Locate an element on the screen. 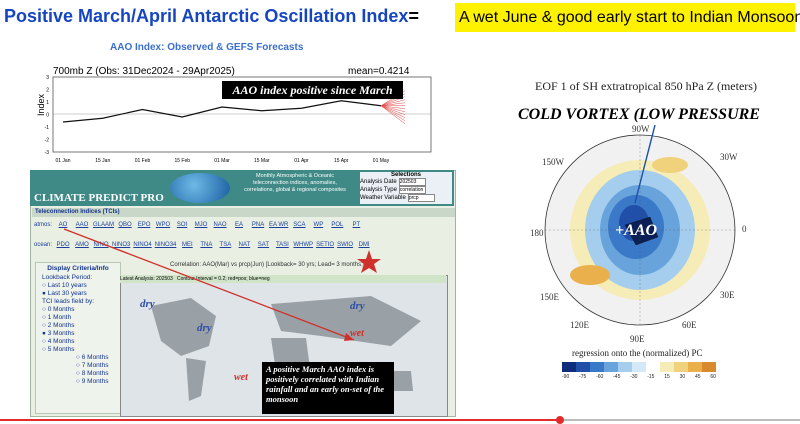  tci-index-link: SETIO is located at coordinates (325, 245).